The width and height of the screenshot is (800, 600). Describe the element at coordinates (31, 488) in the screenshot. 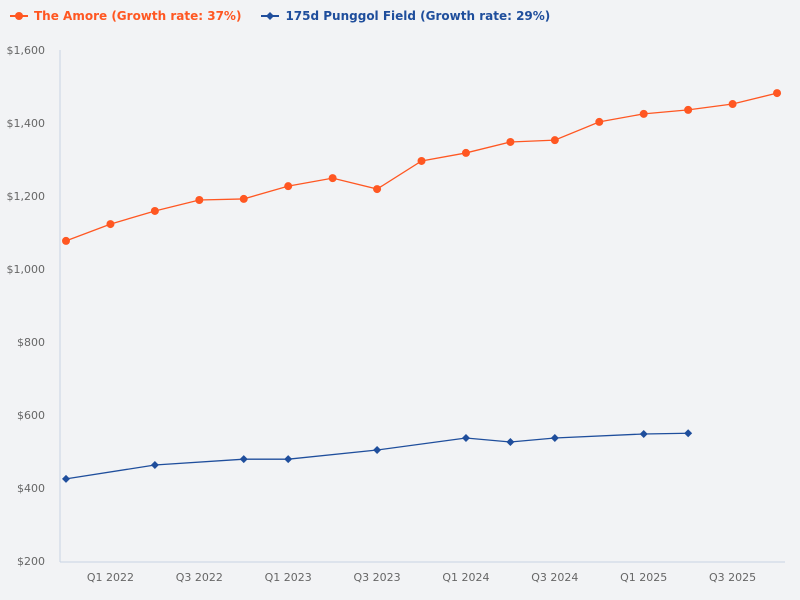

I see `y-tick-label: $400` at that location.